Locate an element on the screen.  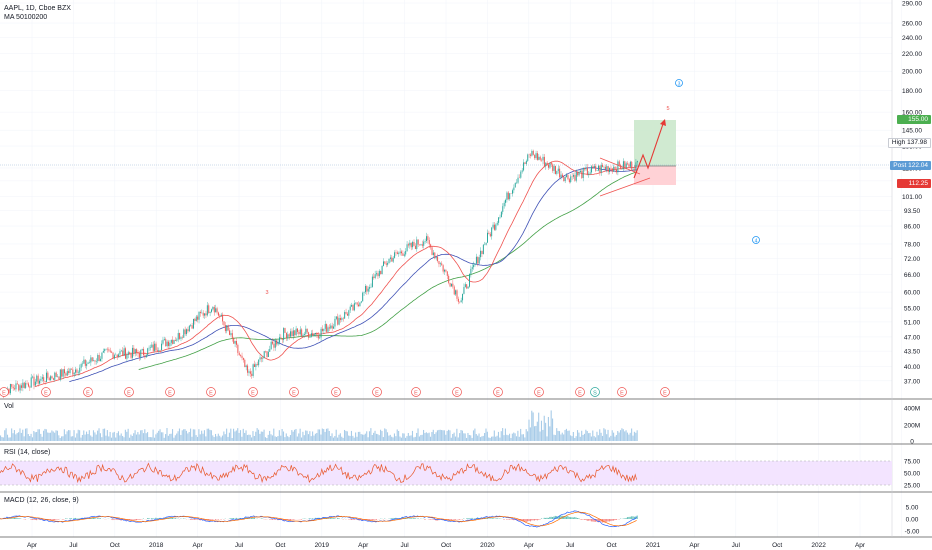
earnings-marker-icon is located at coordinates (88, 392).